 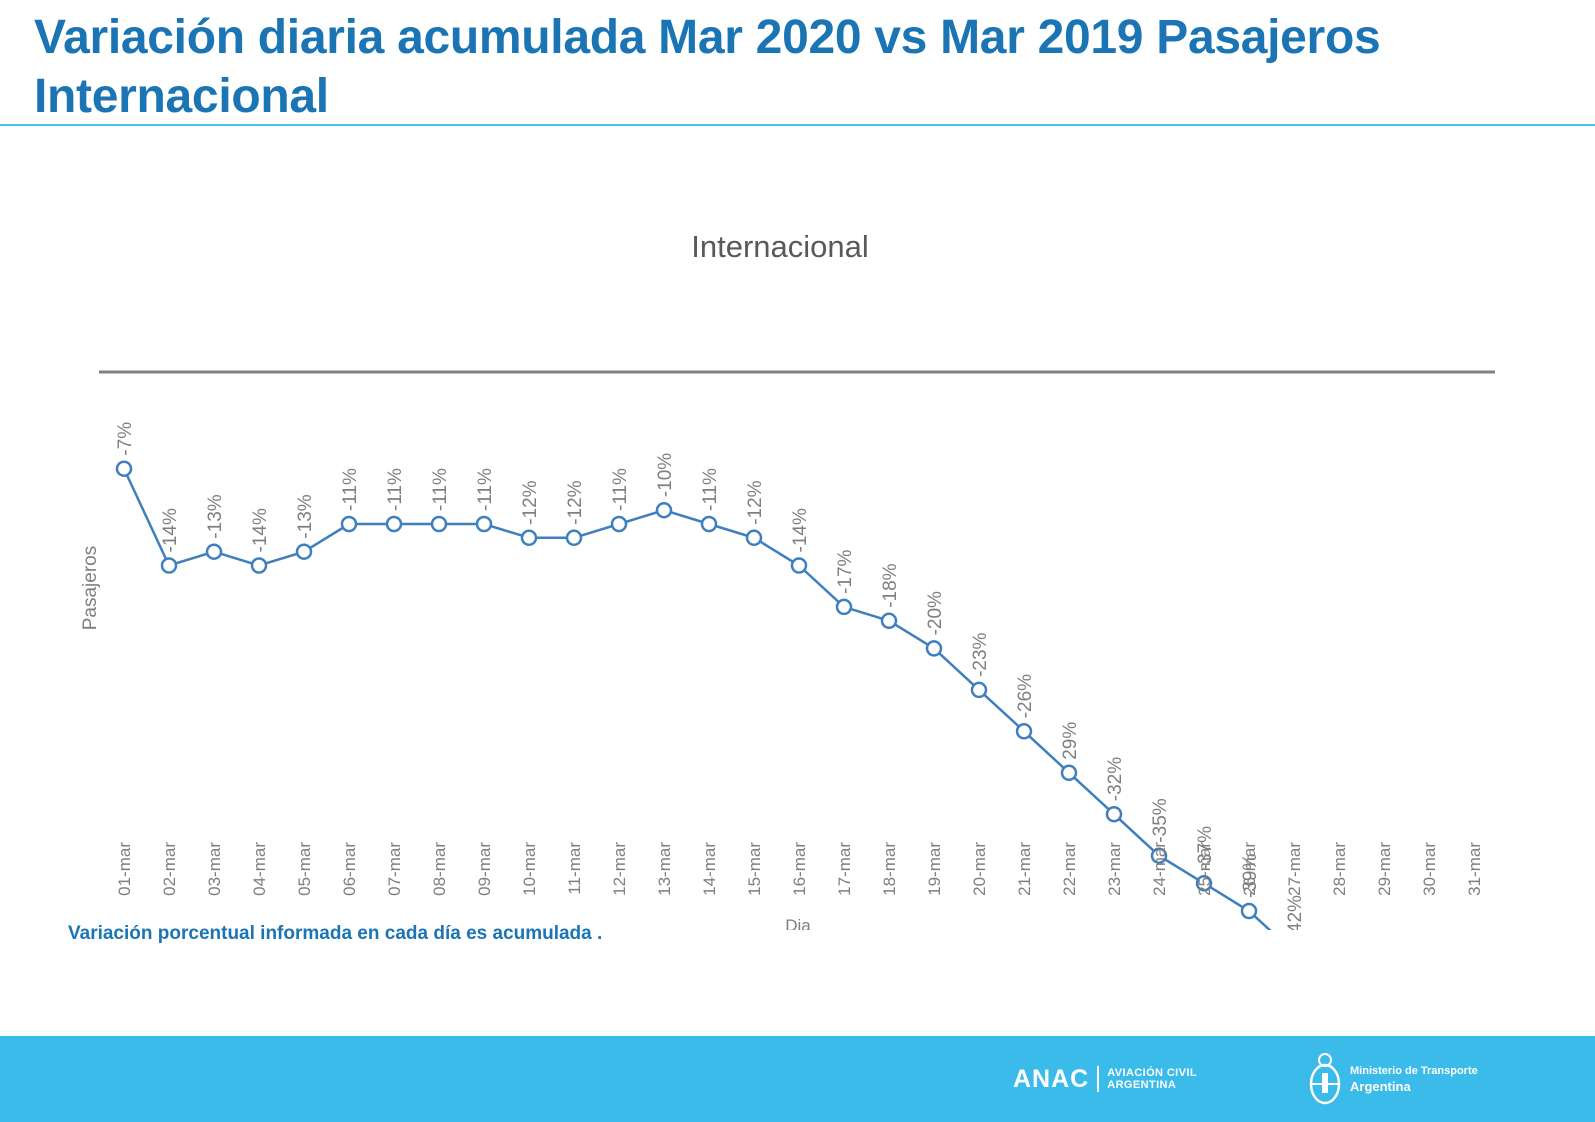 I want to click on x-tick-label: 18-mar, so click(x=889, y=869).